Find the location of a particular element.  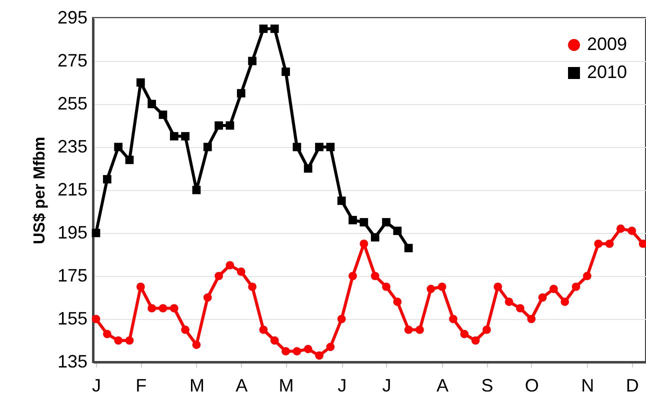

legend-label: 2009 is located at coordinates (607, 44).